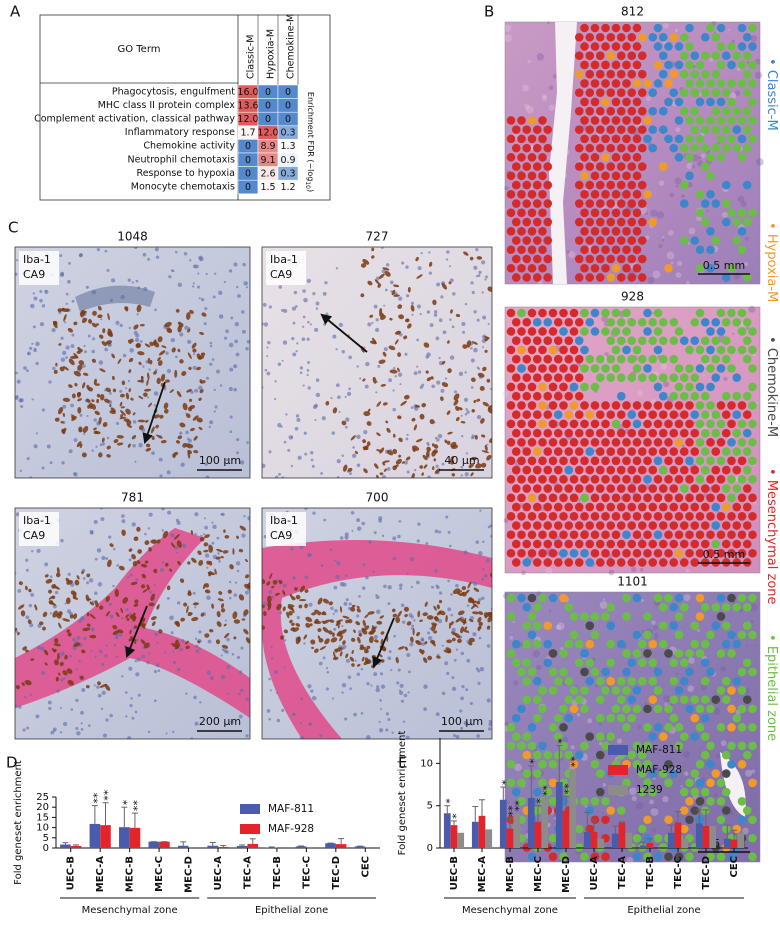 The height and width of the screenshot is (937, 780). I want to click on x-tick-label: MEC-B, so click(510, 874).